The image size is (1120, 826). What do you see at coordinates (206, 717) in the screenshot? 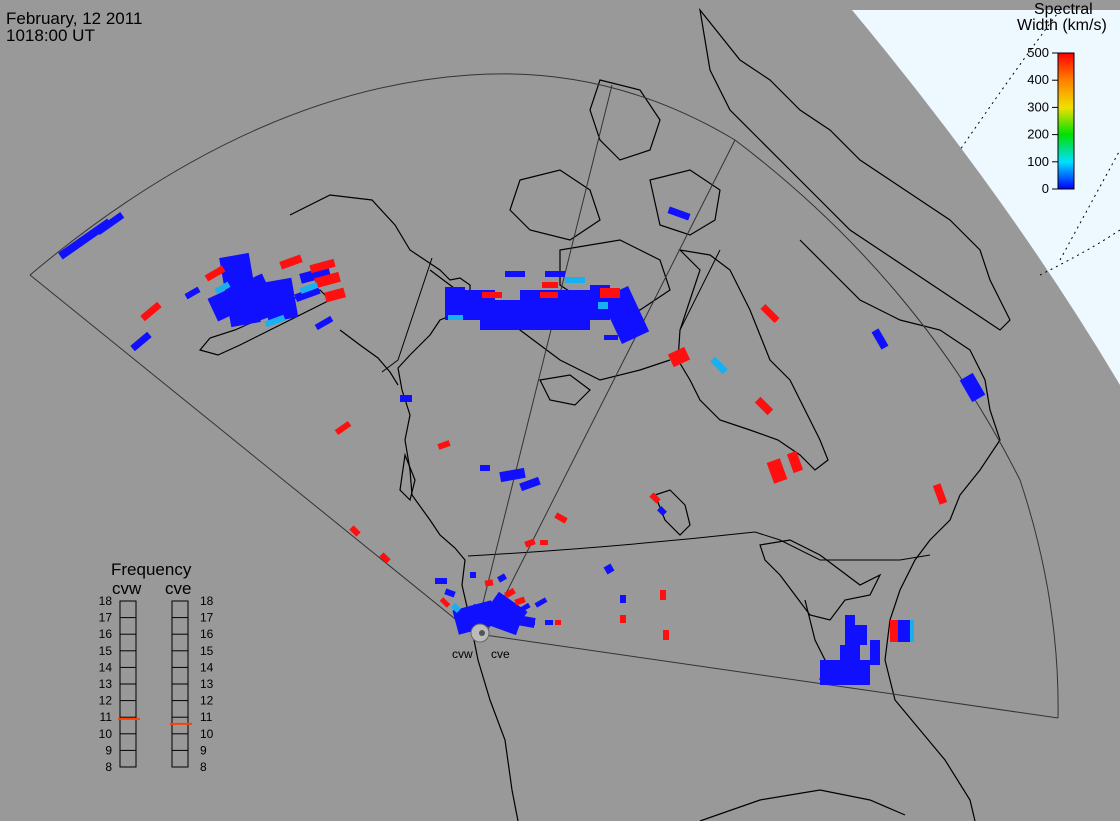
I see `frequency-scale-label: 11` at bounding box center [206, 717].